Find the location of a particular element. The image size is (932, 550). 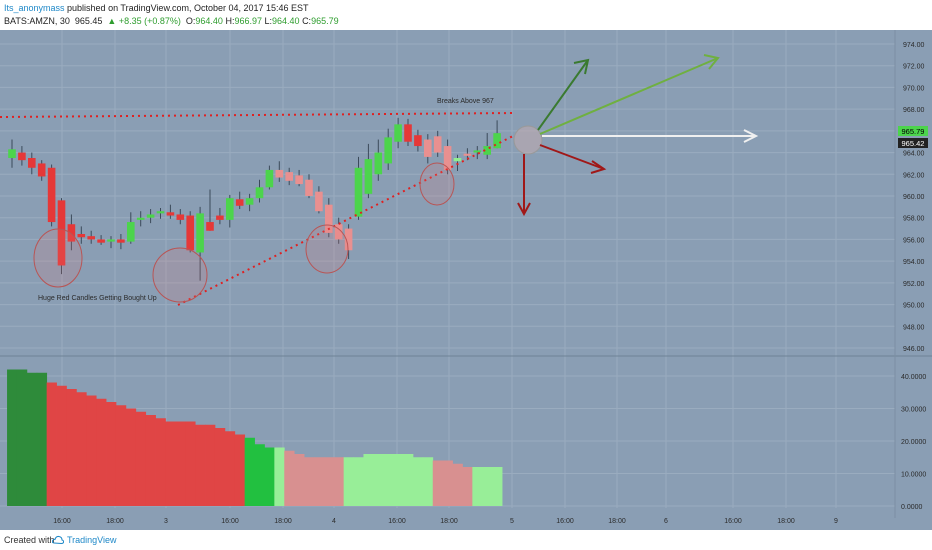

created-with-text: Created with is located at coordinates (29, 540).